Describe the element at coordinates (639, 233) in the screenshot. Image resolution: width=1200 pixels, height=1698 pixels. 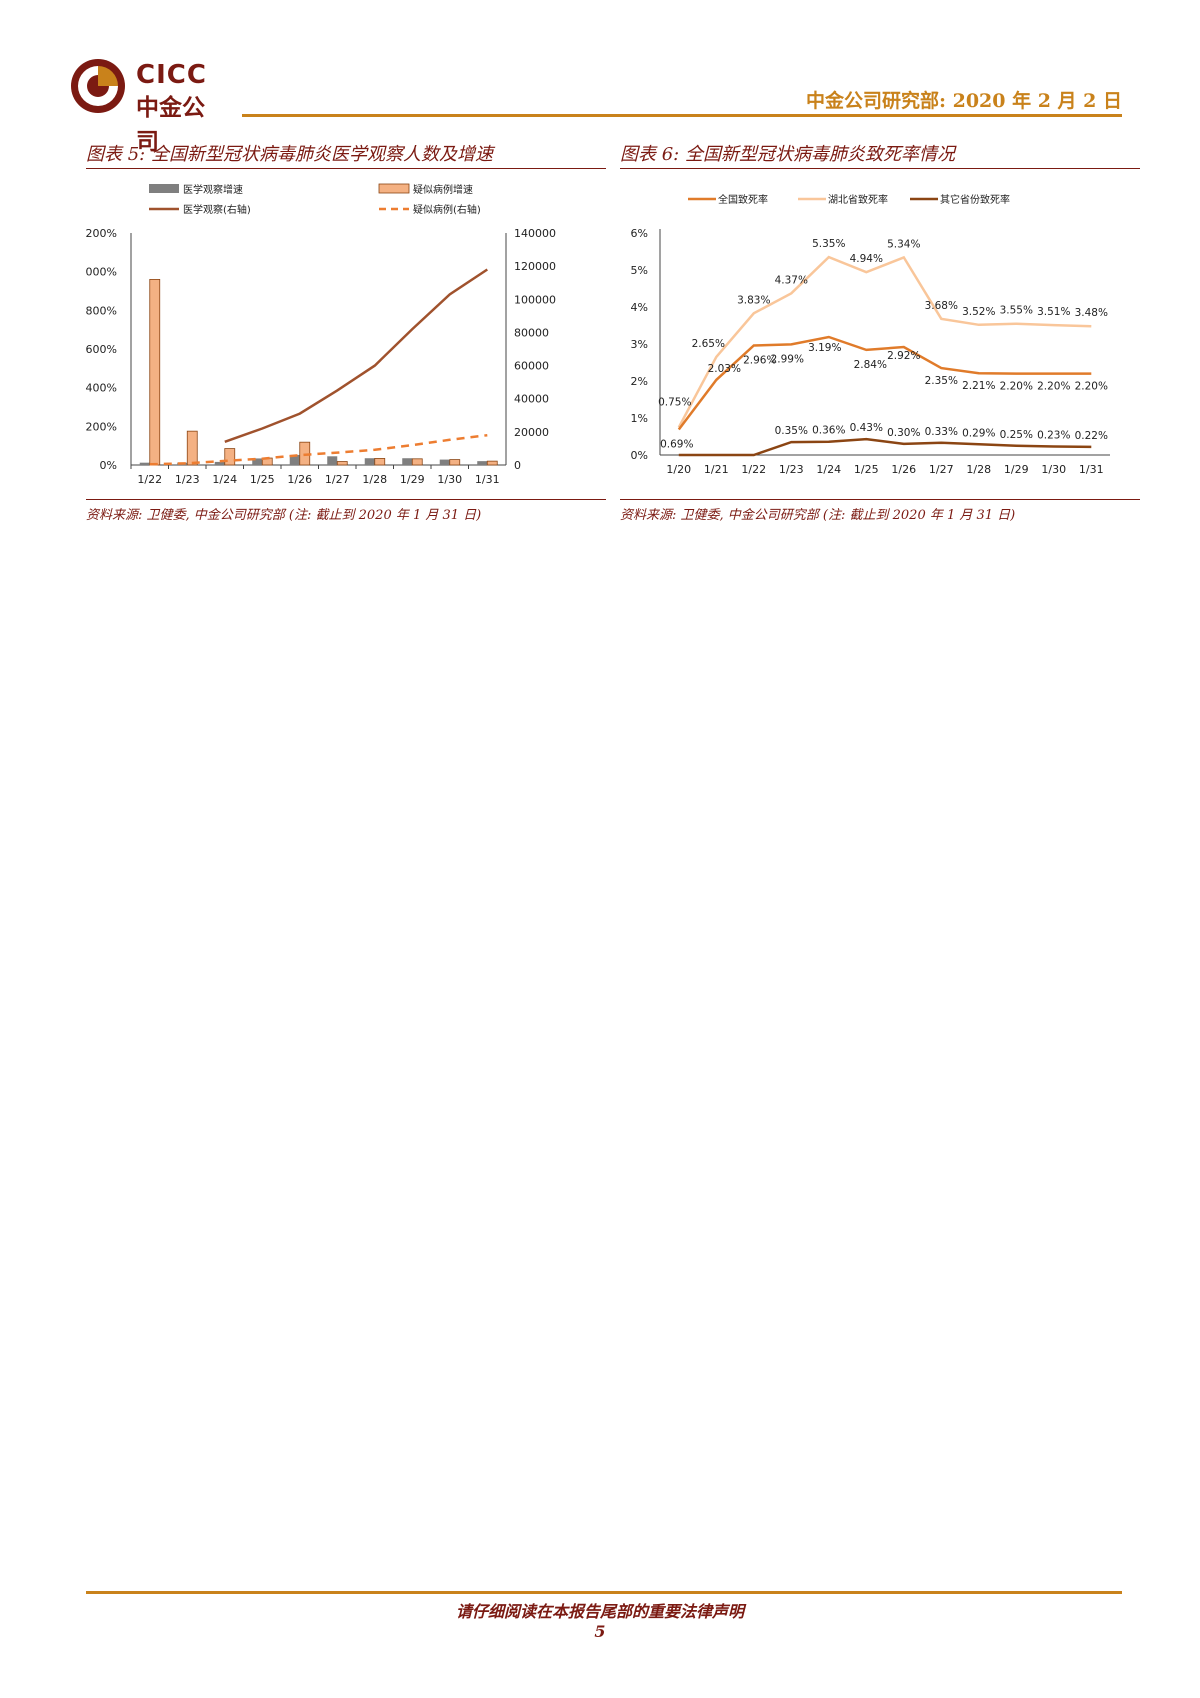
I see `chart6-y-tick: 6%` at that location.